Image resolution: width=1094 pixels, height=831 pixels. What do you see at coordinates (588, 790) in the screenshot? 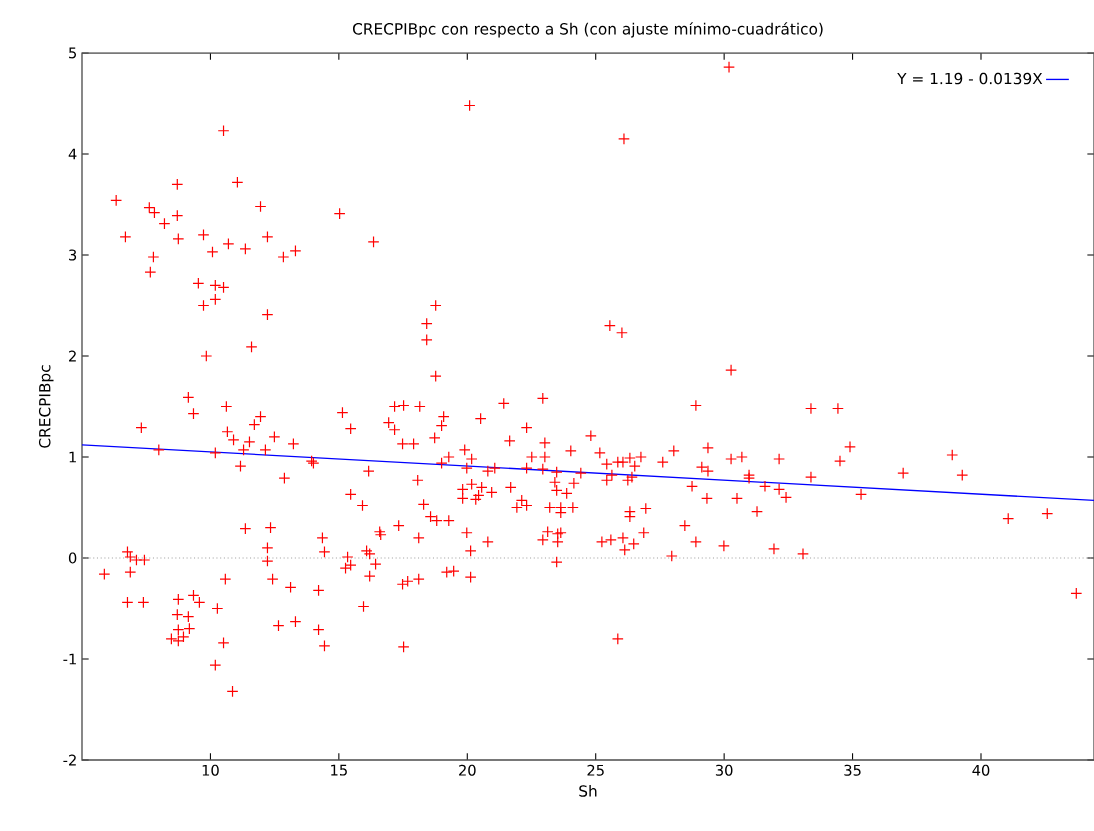
I see `x-axis-title: Sh` at bounding box center [588, 790].